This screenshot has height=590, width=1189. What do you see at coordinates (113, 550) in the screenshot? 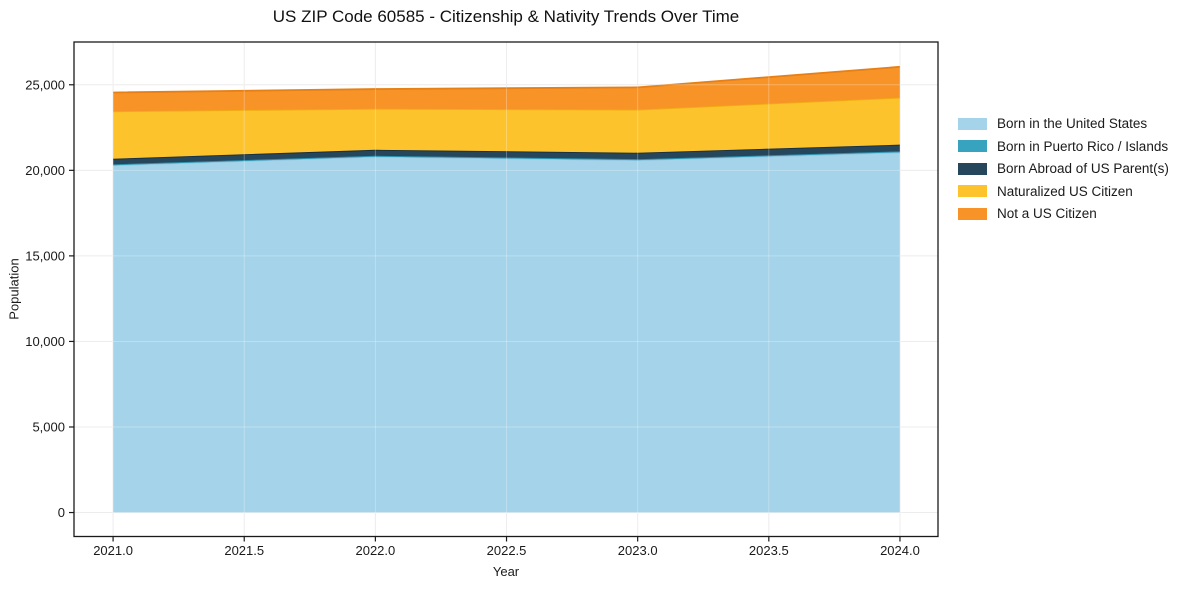
I see `x-tick-label: 2021.0` at bounding box center [113, 550].